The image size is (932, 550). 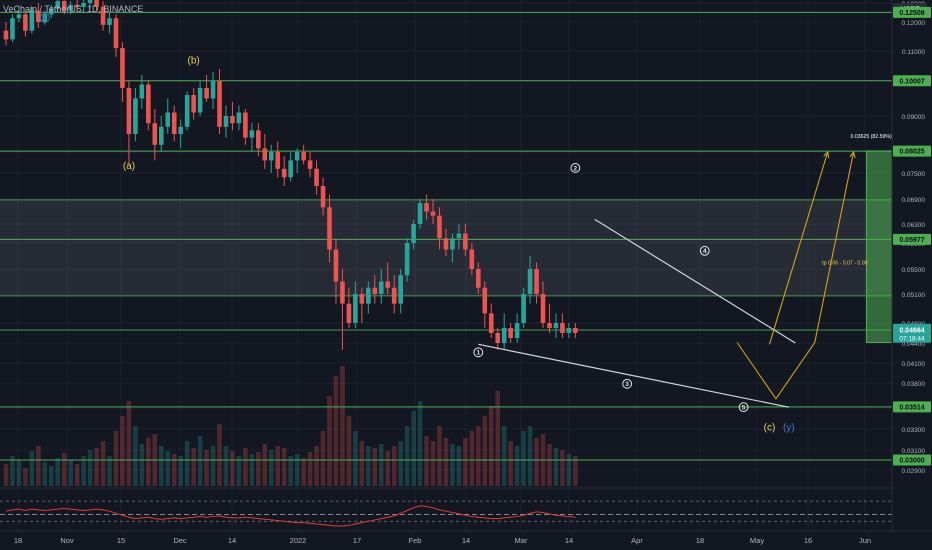 I want to click on wave-label: (a), so click(x=129, y=166).